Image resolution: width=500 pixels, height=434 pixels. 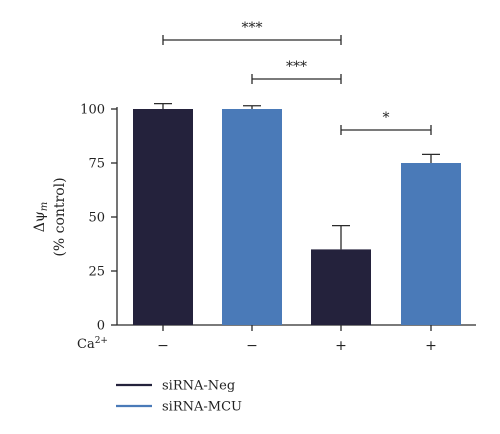 What do you see at coordinates (101, 326) in the screenshot?
I see `y-tick-label: 0` at bounding box center [101, 326].